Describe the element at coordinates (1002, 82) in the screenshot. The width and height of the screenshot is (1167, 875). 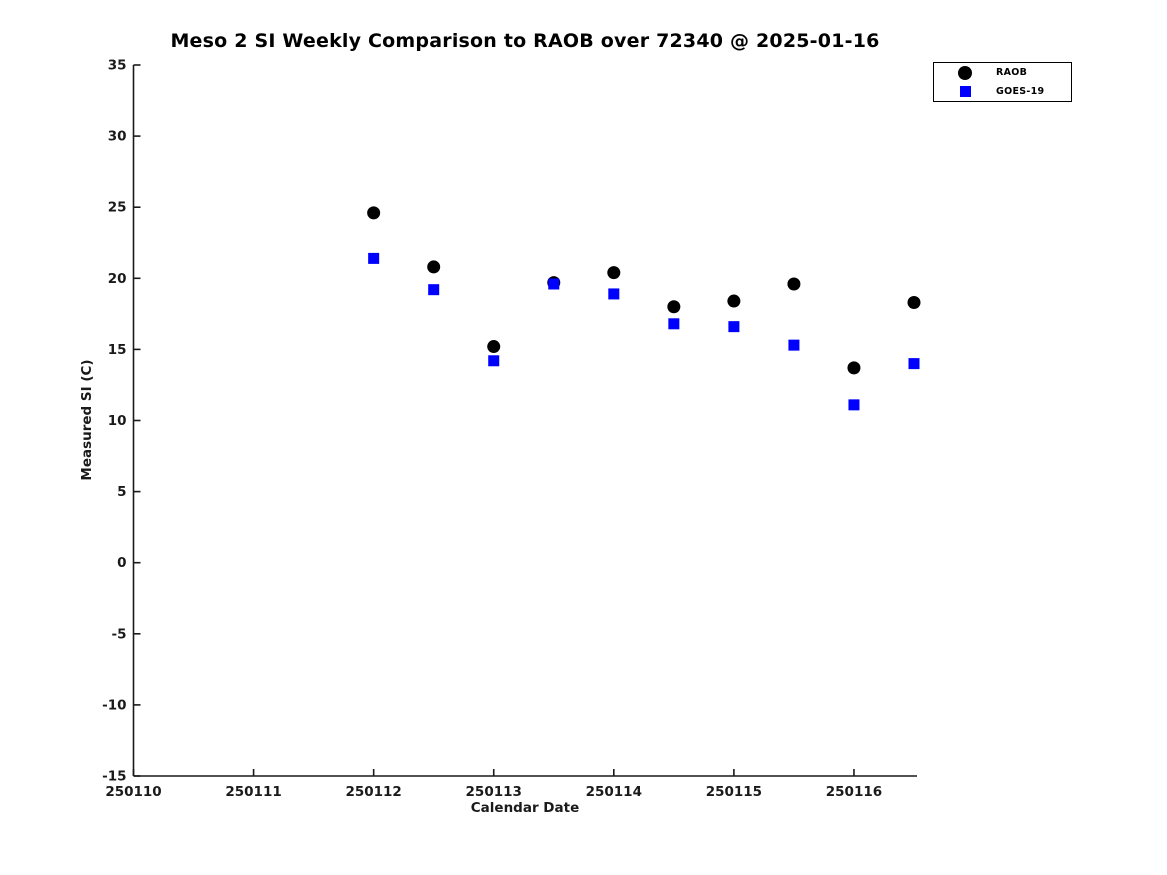
I see `legend: RAOB GOES-19` at that location.